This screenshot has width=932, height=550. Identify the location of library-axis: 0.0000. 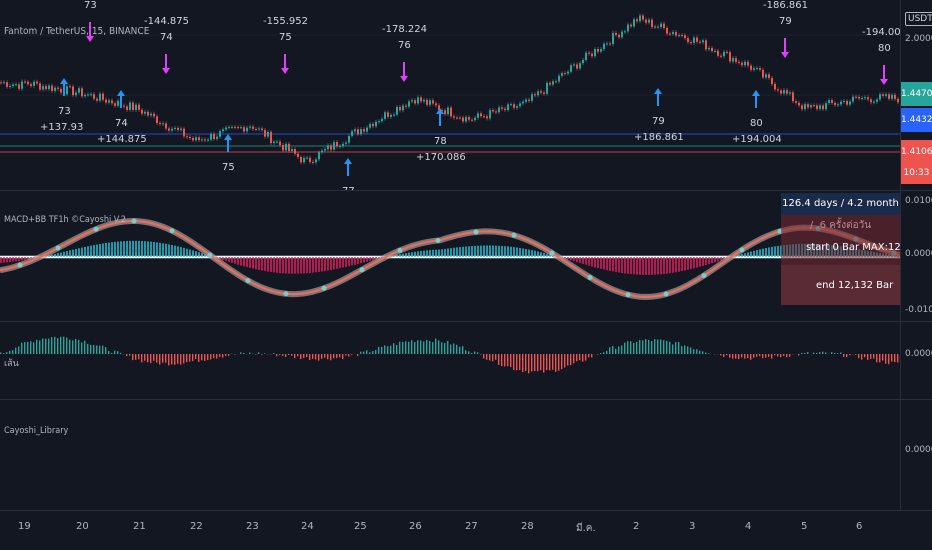
(916, 455).